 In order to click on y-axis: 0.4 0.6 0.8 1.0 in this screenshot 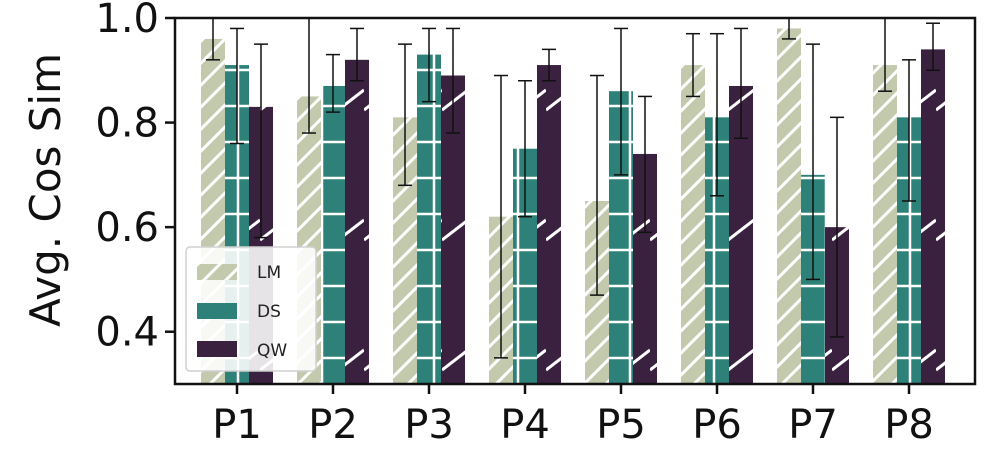, I will do `click(135, 178)`.